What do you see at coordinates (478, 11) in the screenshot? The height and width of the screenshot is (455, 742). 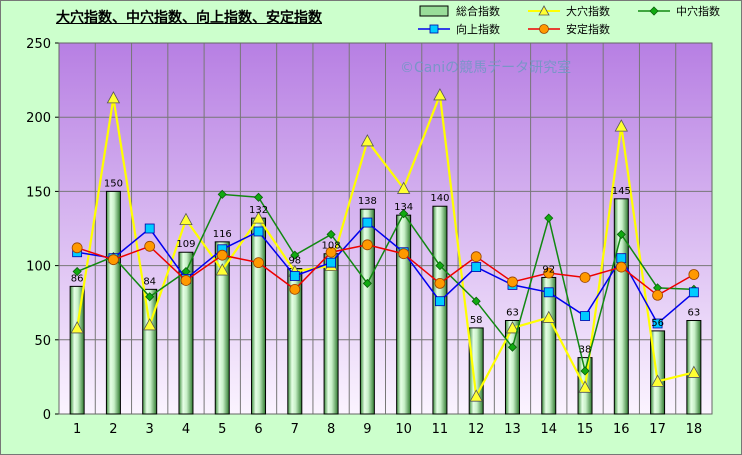 I see `legend-label: 総合指数` at bounding box center [478, 11].